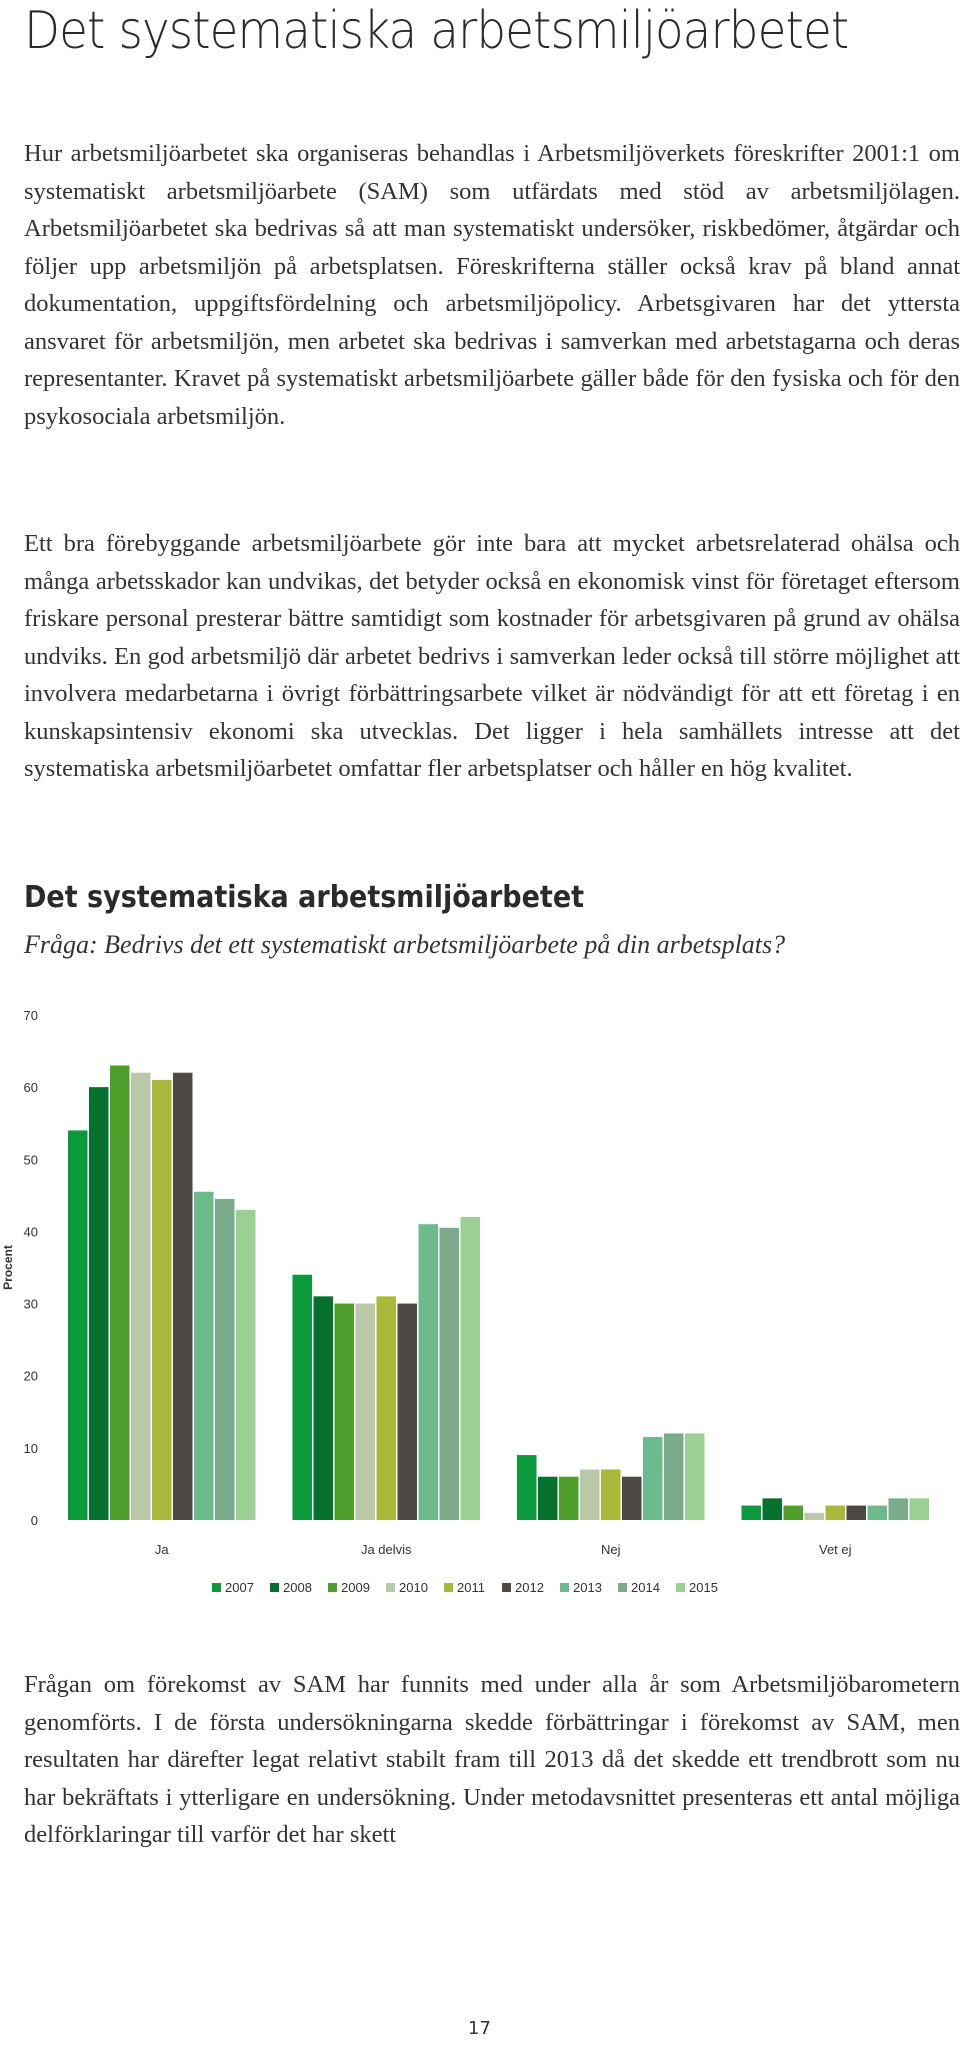 This screenshot has height=2046, width=960. I want to click on category-label: Ja delvis, so click(386, 1549).